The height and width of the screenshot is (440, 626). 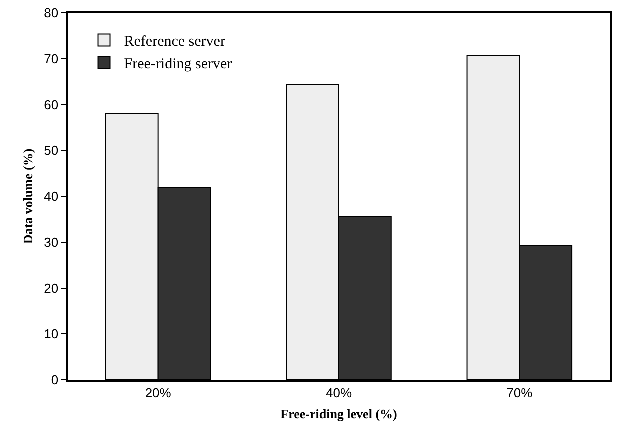 I want to click on y-tick-label: 70, so click(x=51, y=58).